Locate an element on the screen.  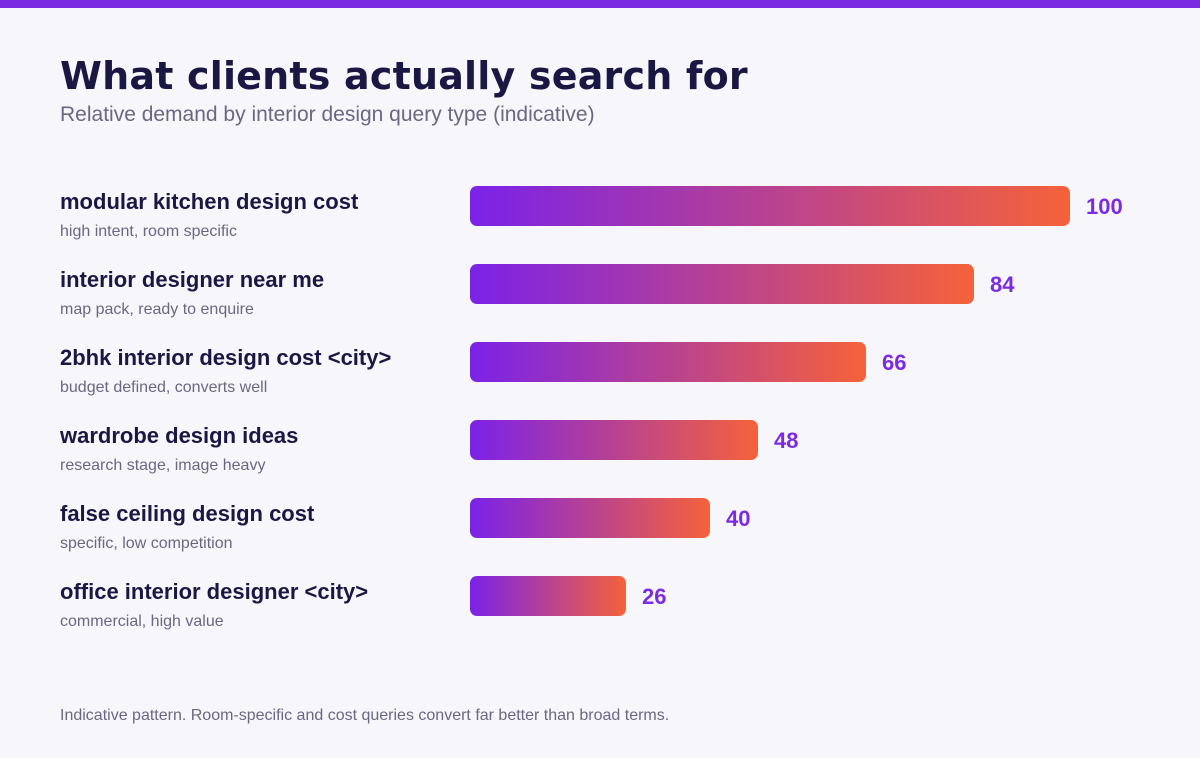
value-label: 84 is located at coordinates (1002, 284).